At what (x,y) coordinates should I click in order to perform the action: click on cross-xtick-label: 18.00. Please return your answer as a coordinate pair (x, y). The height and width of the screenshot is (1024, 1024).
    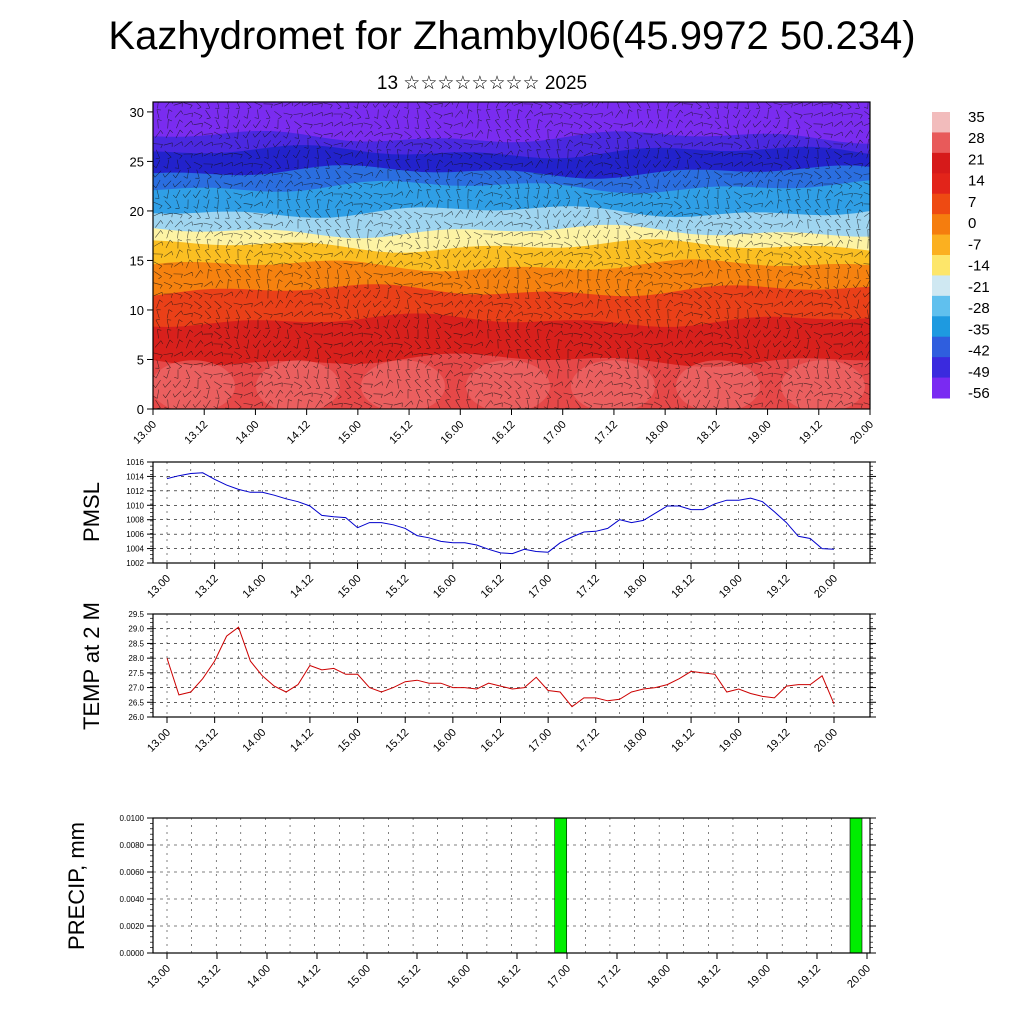
    Looking at the image, I should click on (657, 433).